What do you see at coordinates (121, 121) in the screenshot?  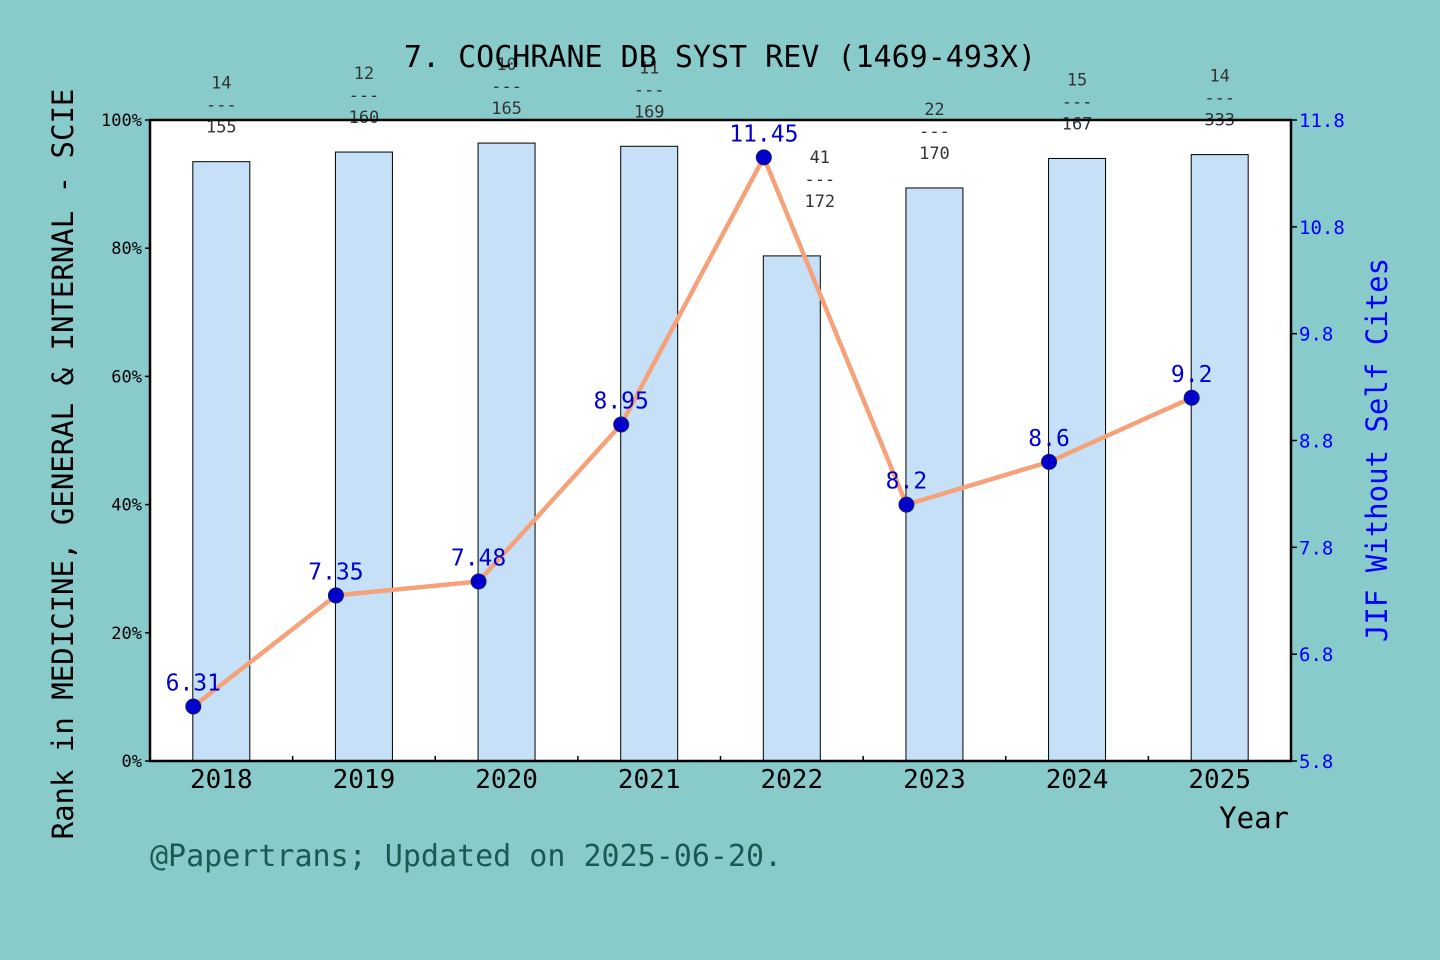 I see `y-left-tick-label: 100%` at bounding box center [121, 121].